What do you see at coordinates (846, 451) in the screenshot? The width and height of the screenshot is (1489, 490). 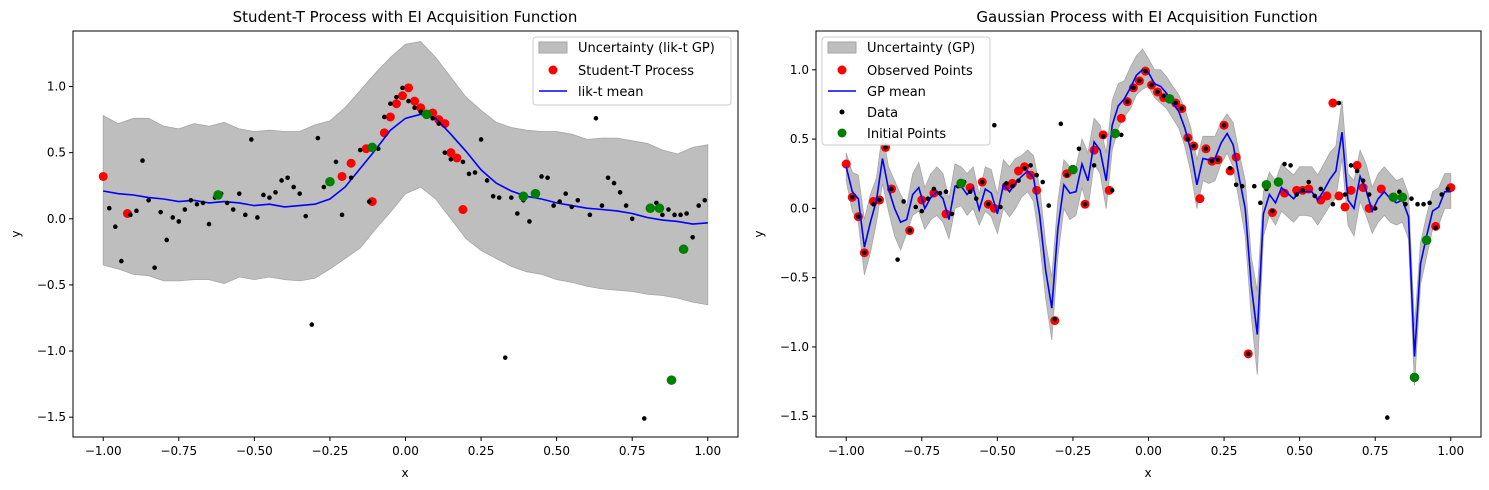 I see `x-tick-label: −1.00` at bounding box center [846, 451].